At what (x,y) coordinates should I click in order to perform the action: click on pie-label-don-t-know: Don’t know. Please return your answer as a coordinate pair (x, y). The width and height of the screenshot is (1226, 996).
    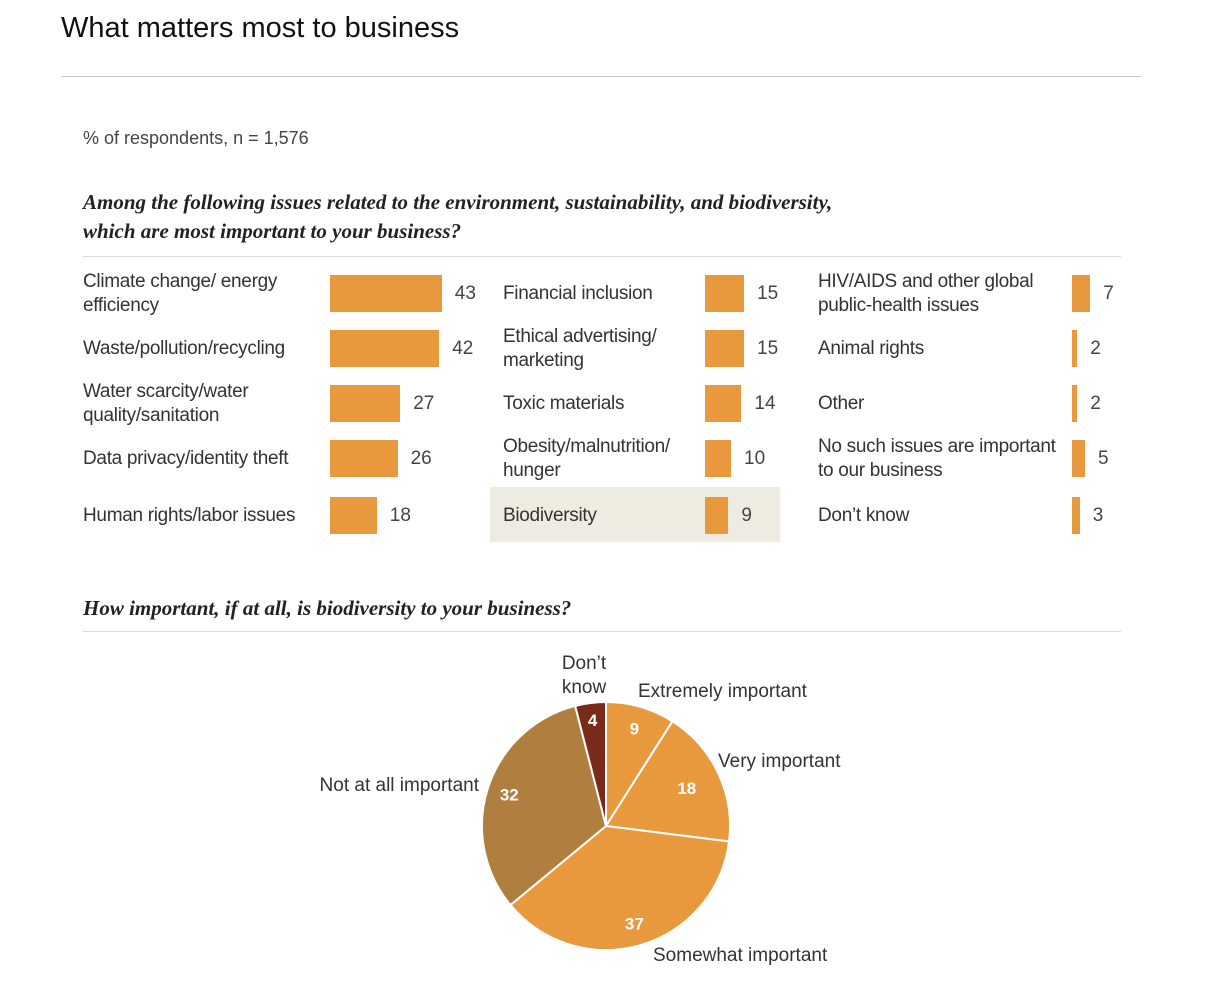
    Looking at the image, I should click on (584, 675).